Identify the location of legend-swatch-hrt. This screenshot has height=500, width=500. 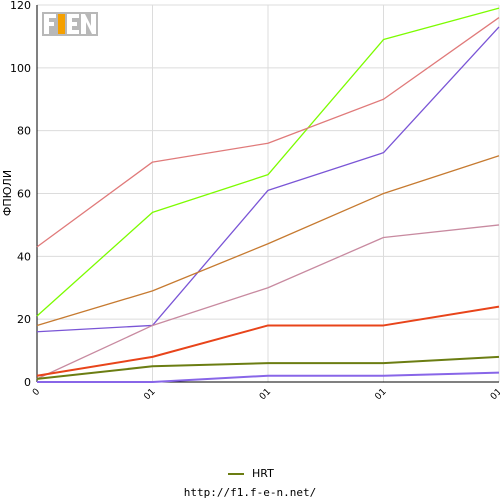
(236, 473).